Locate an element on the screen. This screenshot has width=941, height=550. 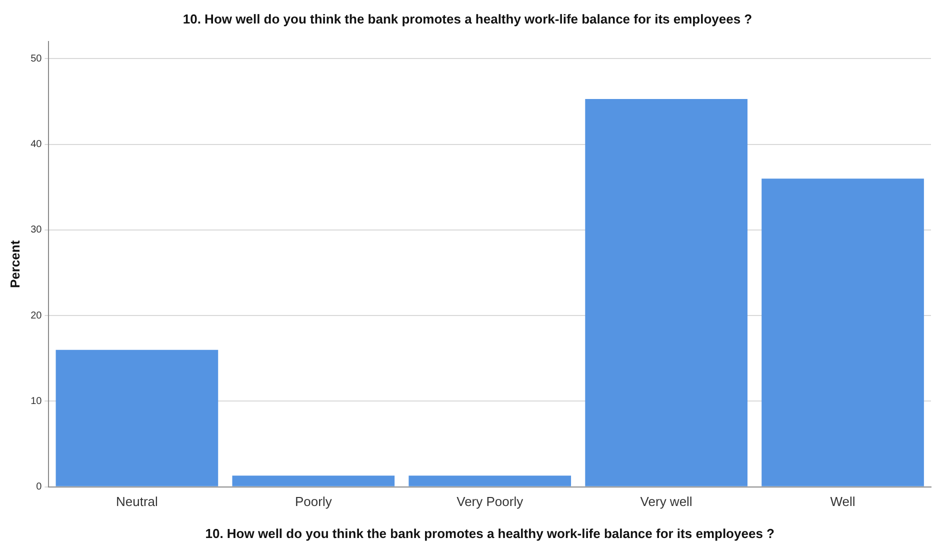
chart-title: 10. How well do you think the bank promotes a healthy work-life balance for its employees ? is located at coordinates (467, 18).